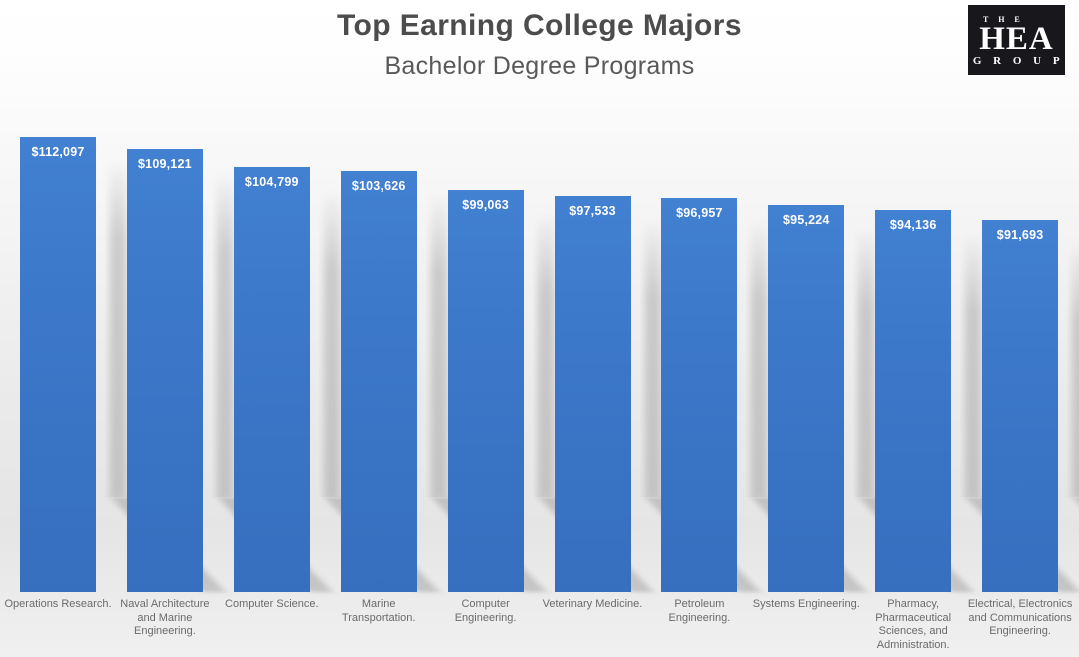 The height and width of the screenshot is (657, 1079). I want to click on bar: $109,121, so click(164, 370).